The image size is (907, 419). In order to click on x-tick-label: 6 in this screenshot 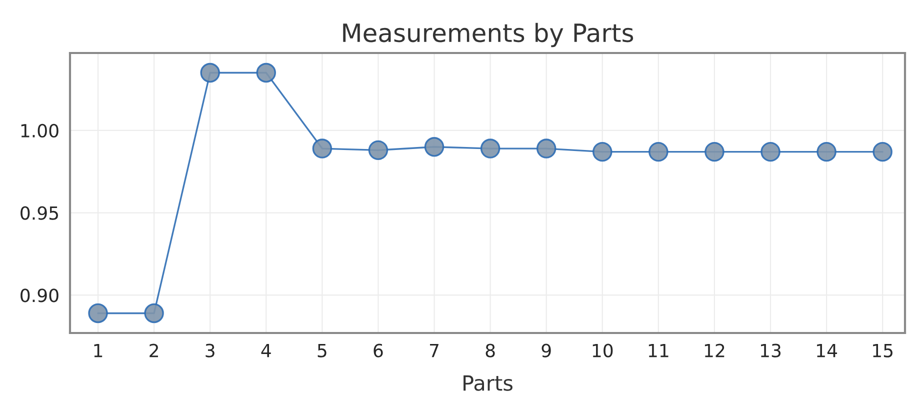, I will do `click(378, 351)`.